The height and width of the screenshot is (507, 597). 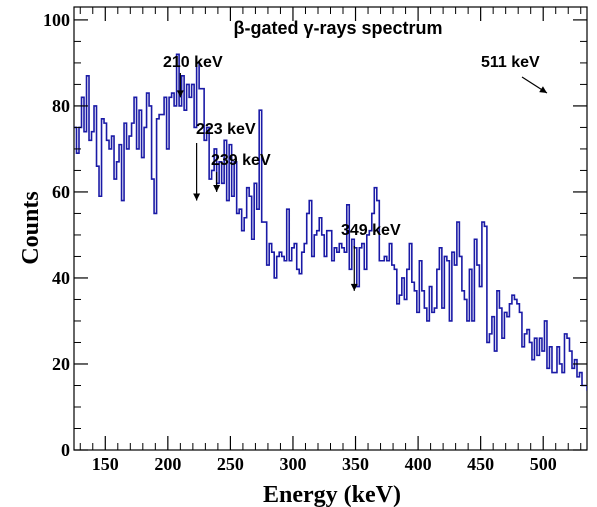 What do you see at coordinates (241, 160) in the screenshot?
I see `peak-label: 239 keV` at bounding box center [241, 160].